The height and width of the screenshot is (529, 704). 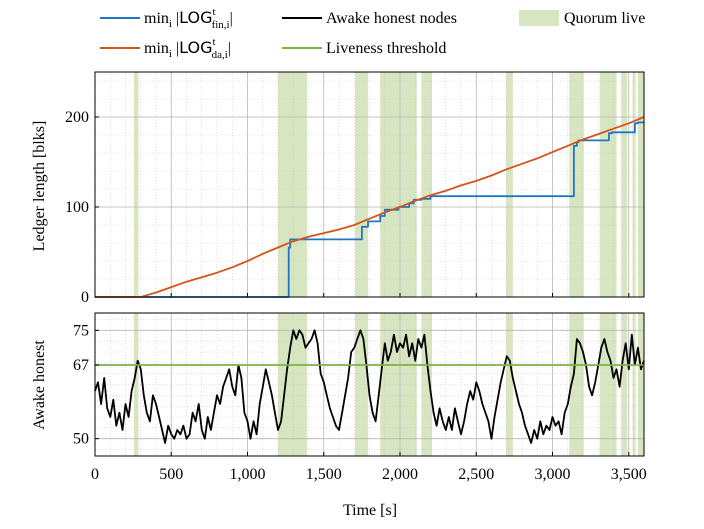 What do you see at coordinates (171, 474) in the screenshot?
I see `x-tick-label: 500` at bounding box center [171, 474].